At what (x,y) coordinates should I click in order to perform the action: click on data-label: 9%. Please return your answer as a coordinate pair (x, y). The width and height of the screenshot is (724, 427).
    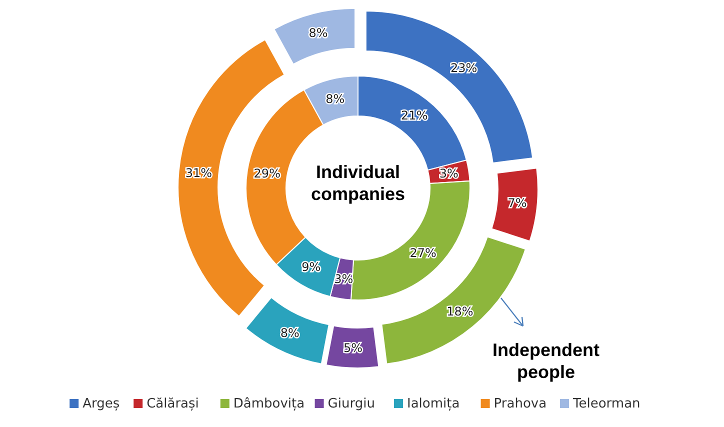
    Looking at the image, I should click on (311, 267).